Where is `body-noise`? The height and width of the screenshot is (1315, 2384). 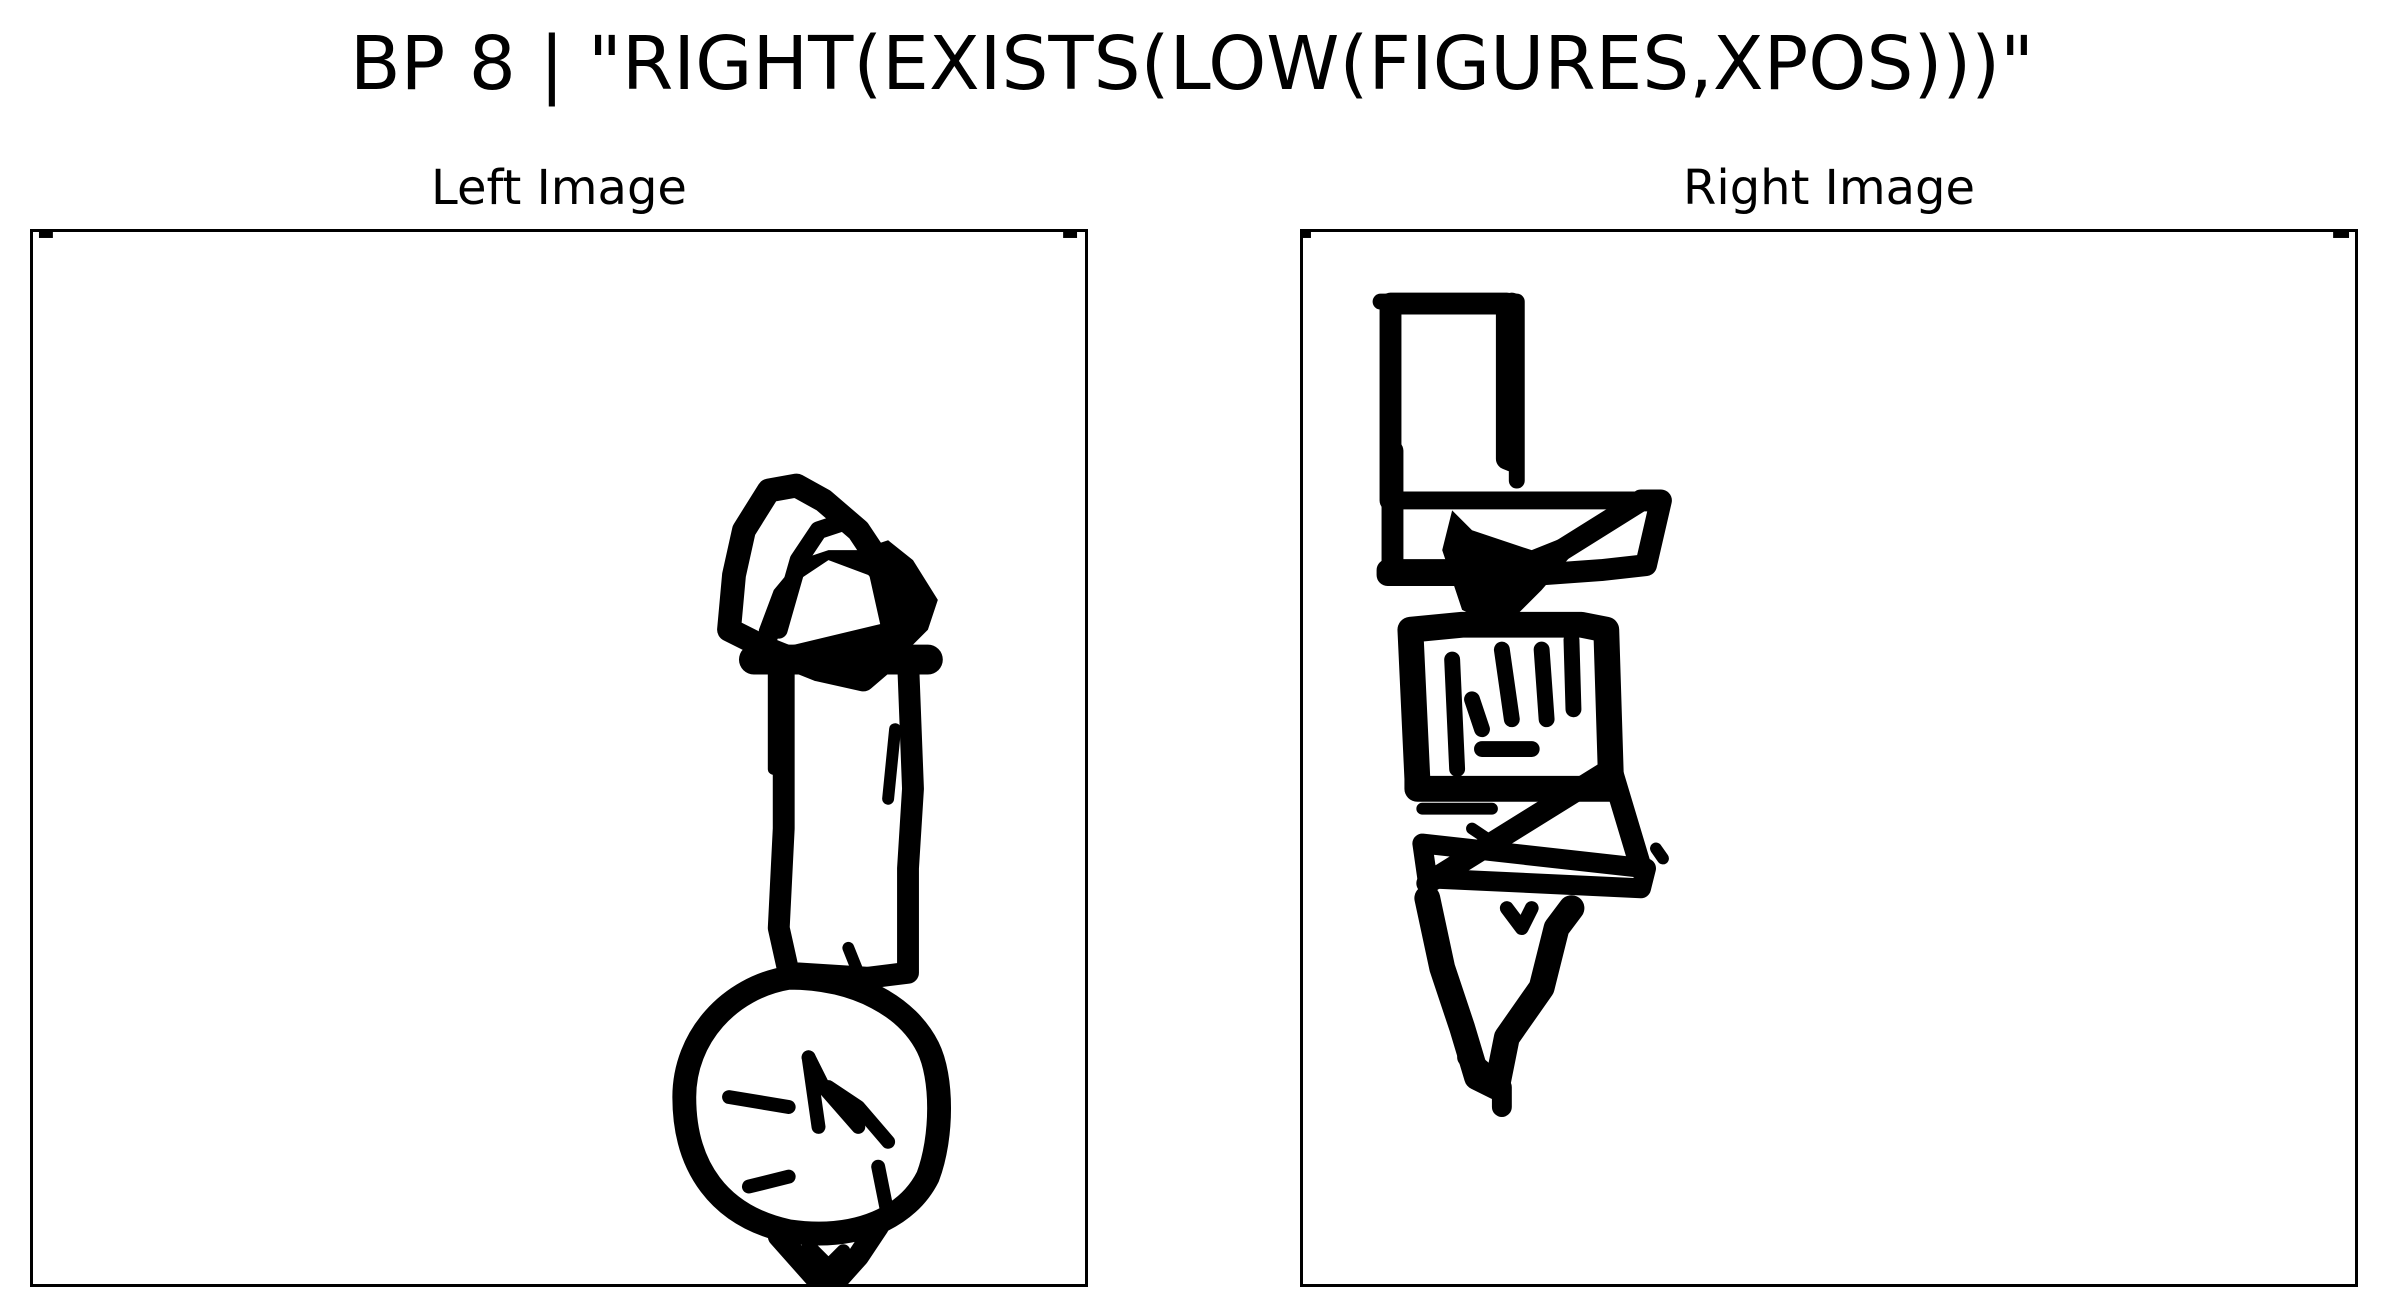
body-noise is located at coordinates (834, 823).